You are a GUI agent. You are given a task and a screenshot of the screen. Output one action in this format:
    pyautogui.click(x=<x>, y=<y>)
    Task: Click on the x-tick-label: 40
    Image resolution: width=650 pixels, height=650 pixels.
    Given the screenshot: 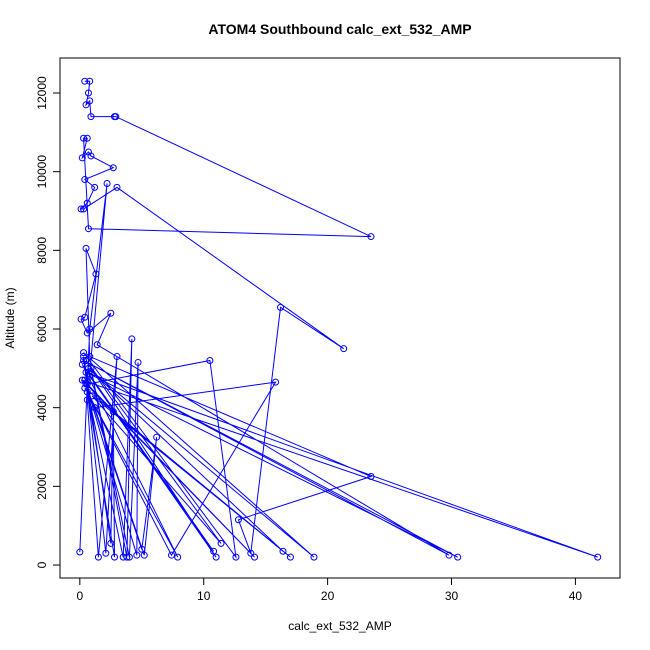 What is the action you would take?
    pyautogui.click(x=576, y=596)
    